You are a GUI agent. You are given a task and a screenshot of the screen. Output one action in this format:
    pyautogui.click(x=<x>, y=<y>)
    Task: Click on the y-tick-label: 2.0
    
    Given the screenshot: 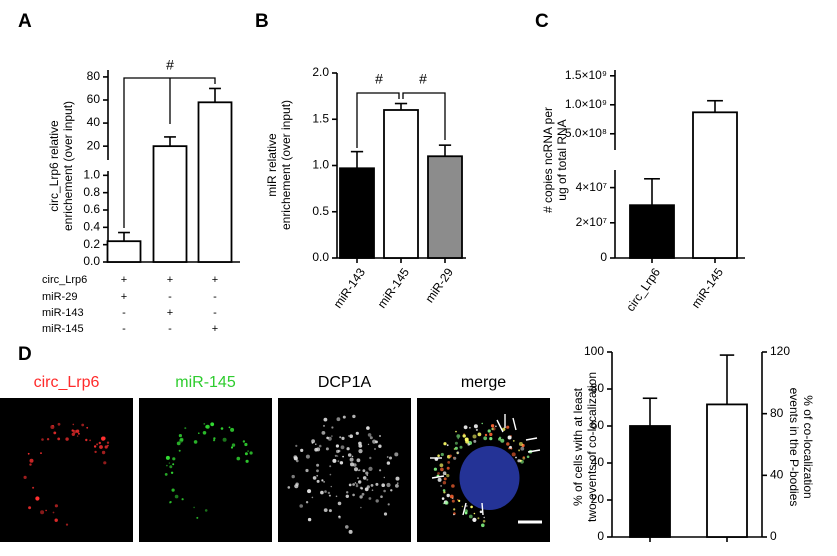 What is the action you would take?
    pyautogui.click(x=320, y=72)
    